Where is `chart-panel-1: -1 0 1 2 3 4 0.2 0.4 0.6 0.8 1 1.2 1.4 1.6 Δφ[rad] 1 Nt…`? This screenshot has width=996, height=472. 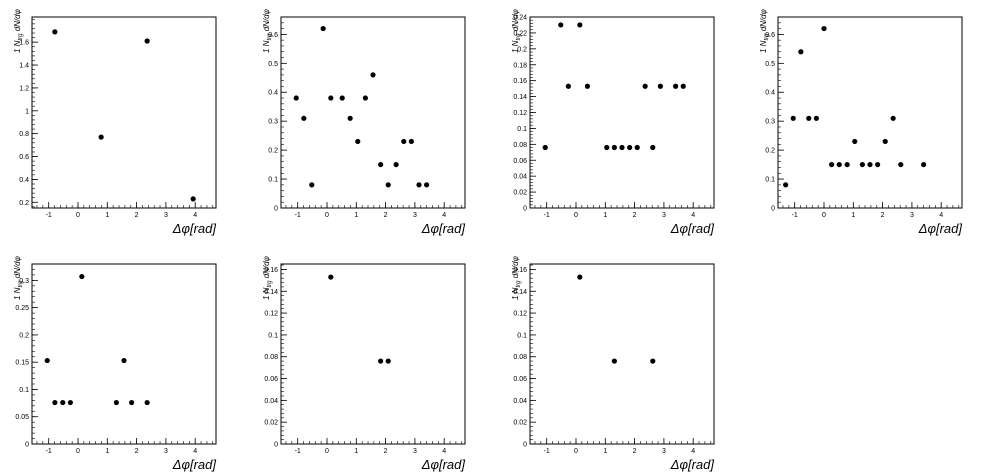 chart-panel-1: -1 0 1 2 3 4 0.2 0.4 0.6 0.8 1 1.2 1.4 1.6 Δφ[rad] 1 Nt… is located at coordinates (115, 122).